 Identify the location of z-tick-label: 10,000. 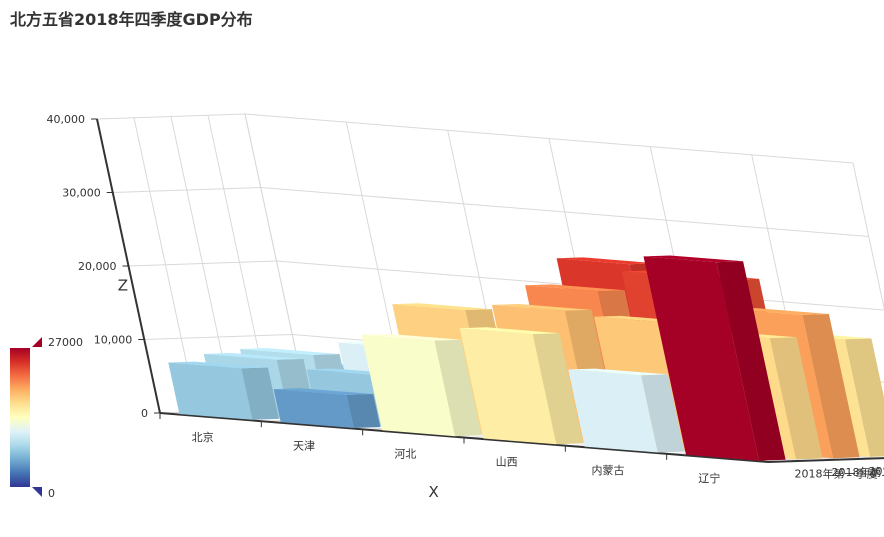
(113, 340).